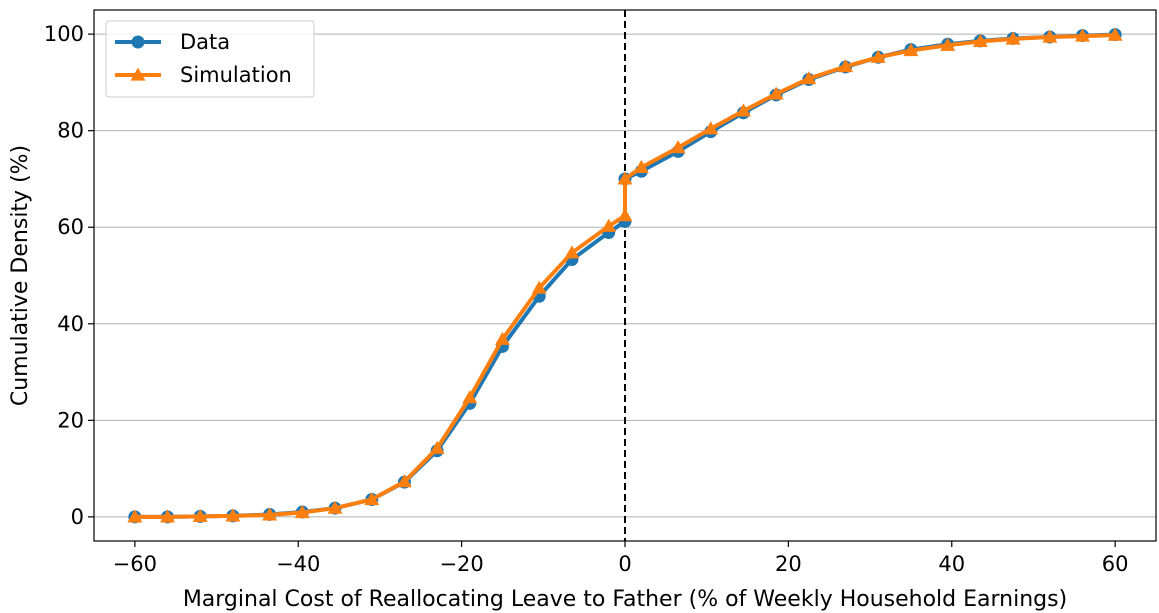 The height and width of the screenshot is (613, 1159). What do you see at coordinates (135, 564) in the screenshot?
I see `x-tick-label: −60` at bounding box center [135, 564].